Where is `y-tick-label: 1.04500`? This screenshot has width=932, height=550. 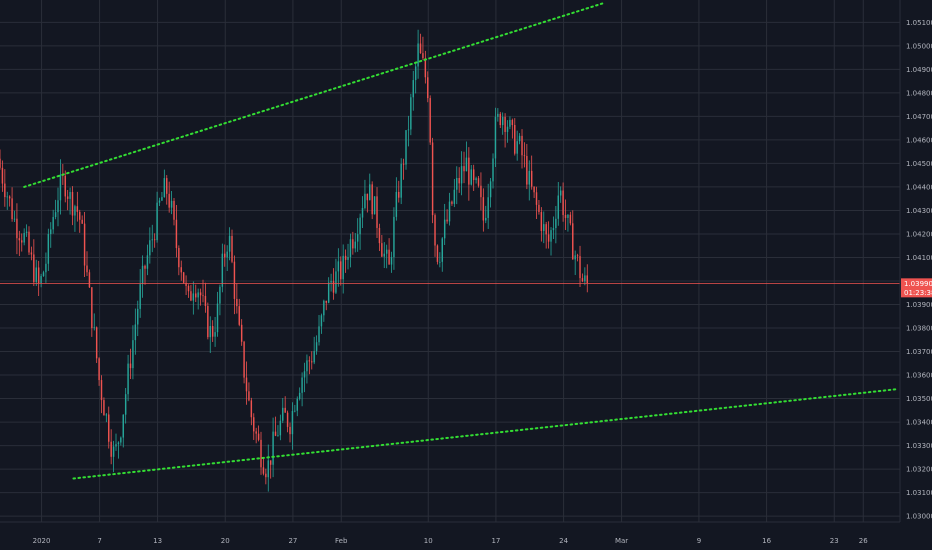
y-tick-label: 1.04500 is located at coordinates (919, 164).